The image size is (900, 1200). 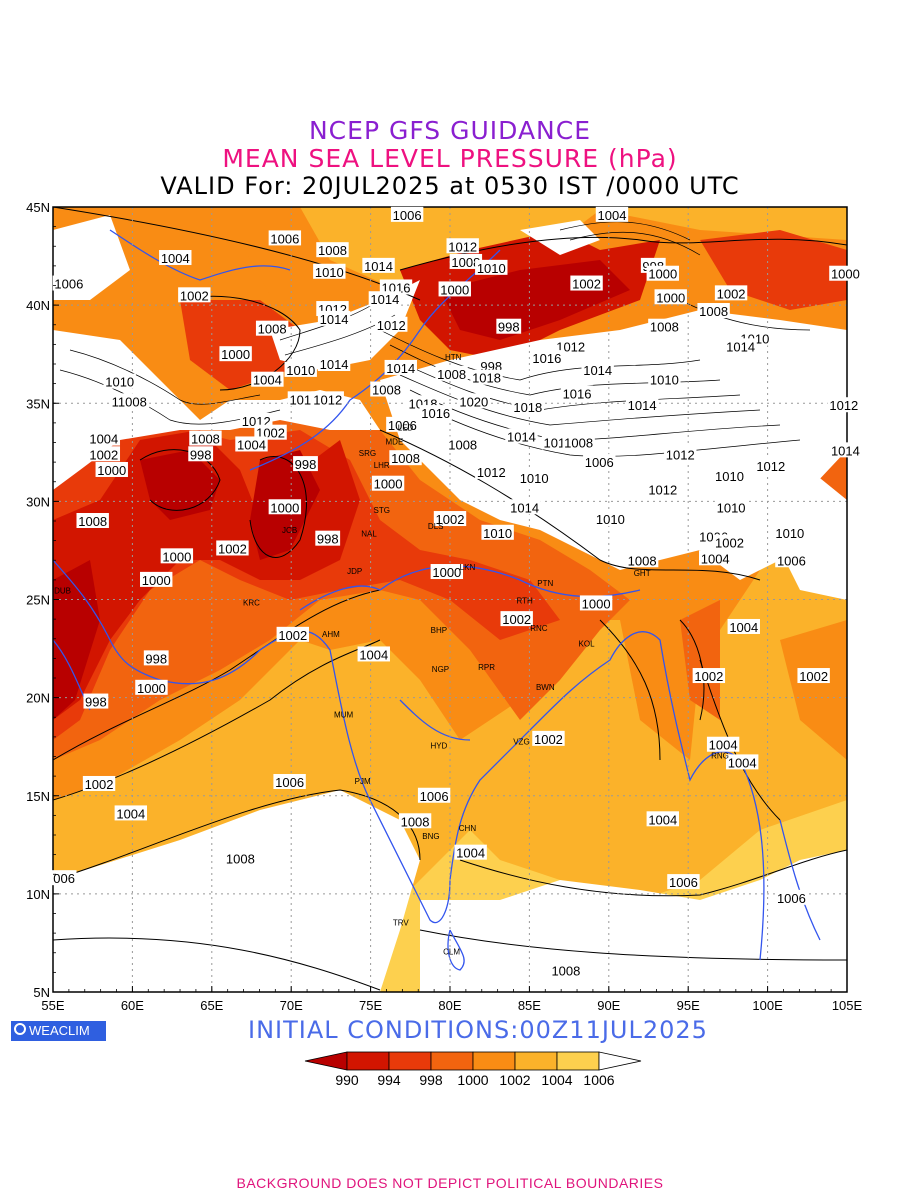 What do you see at coordinates (527, 407) in the screenshot?
I see `svg-text: 1018` at bounding box center [527, 407].